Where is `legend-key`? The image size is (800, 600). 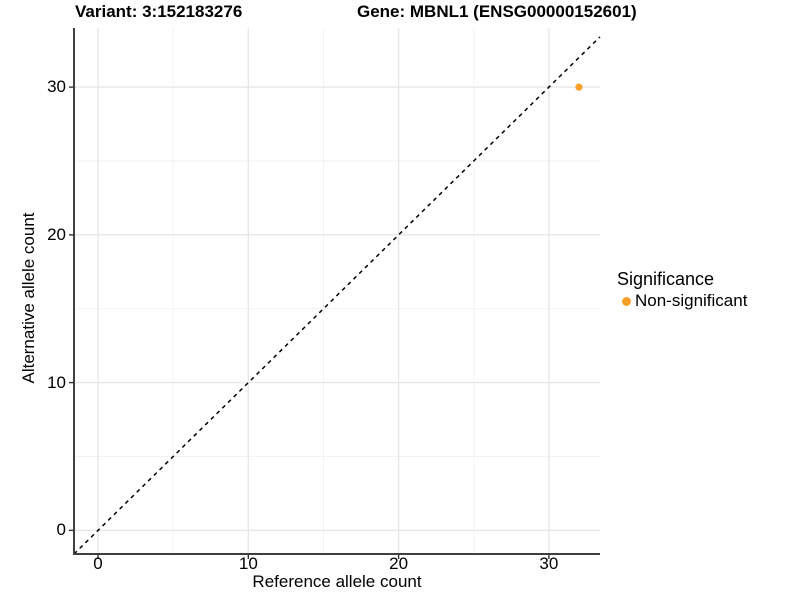
legend-key is located at coordinates (626, 301).